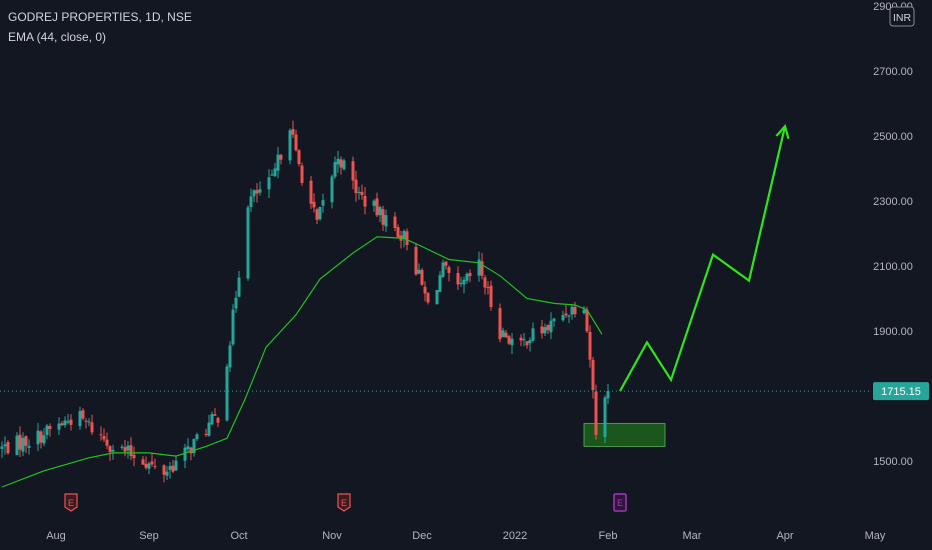 Image resolution: width=932 pixels, height=550 pixels. What do you see at coordinates (692, 536) in the screenshot?
I see `x-tick-label: Mar` at bounding box center [692, 536].